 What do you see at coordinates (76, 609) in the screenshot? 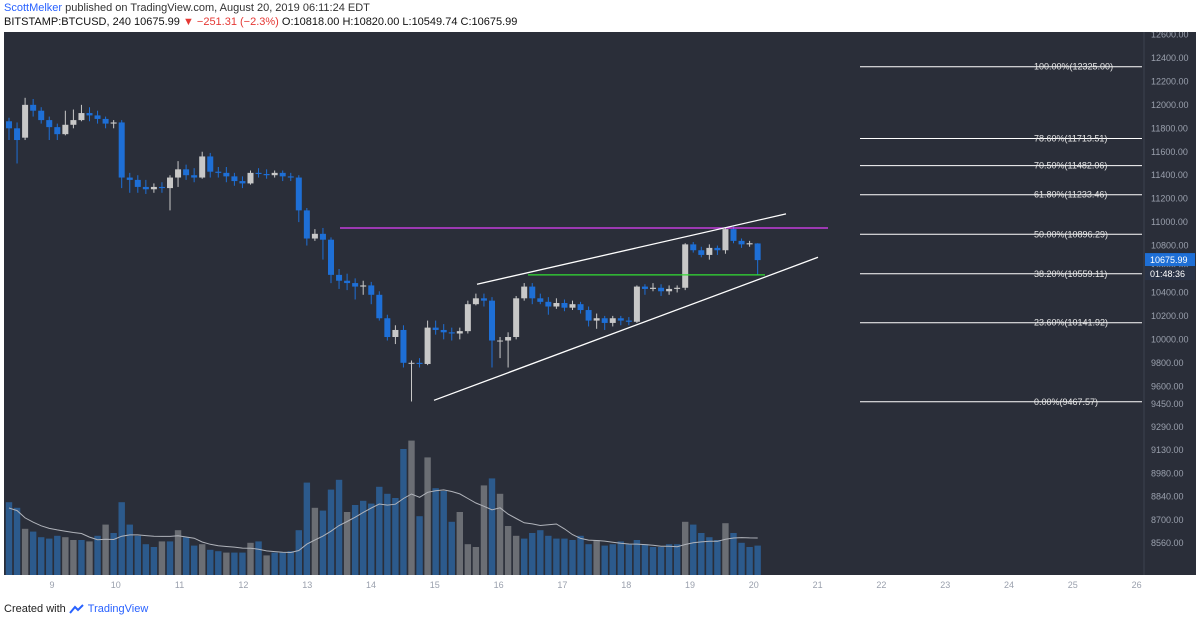
I see `tradingview-logo-icon` at bounding box center [76, 609].